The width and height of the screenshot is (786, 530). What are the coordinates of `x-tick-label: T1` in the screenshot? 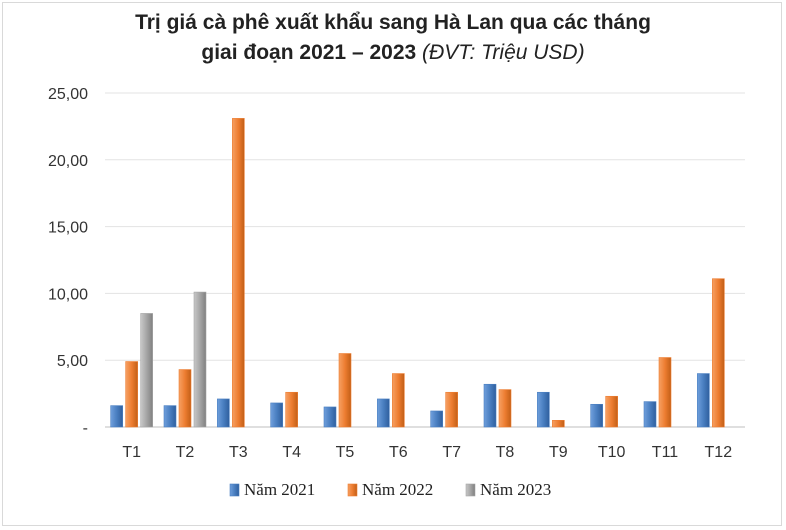 It's located at (131, 452).